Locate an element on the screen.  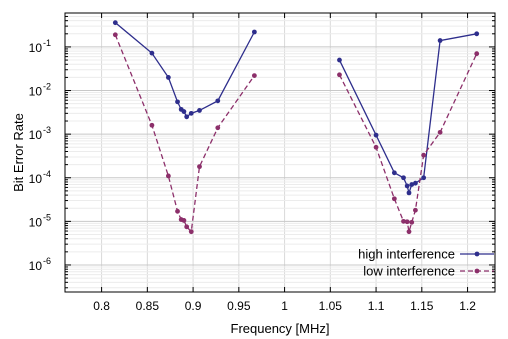
y-tick-exponent: -4 is located at coordinates (47, 174).